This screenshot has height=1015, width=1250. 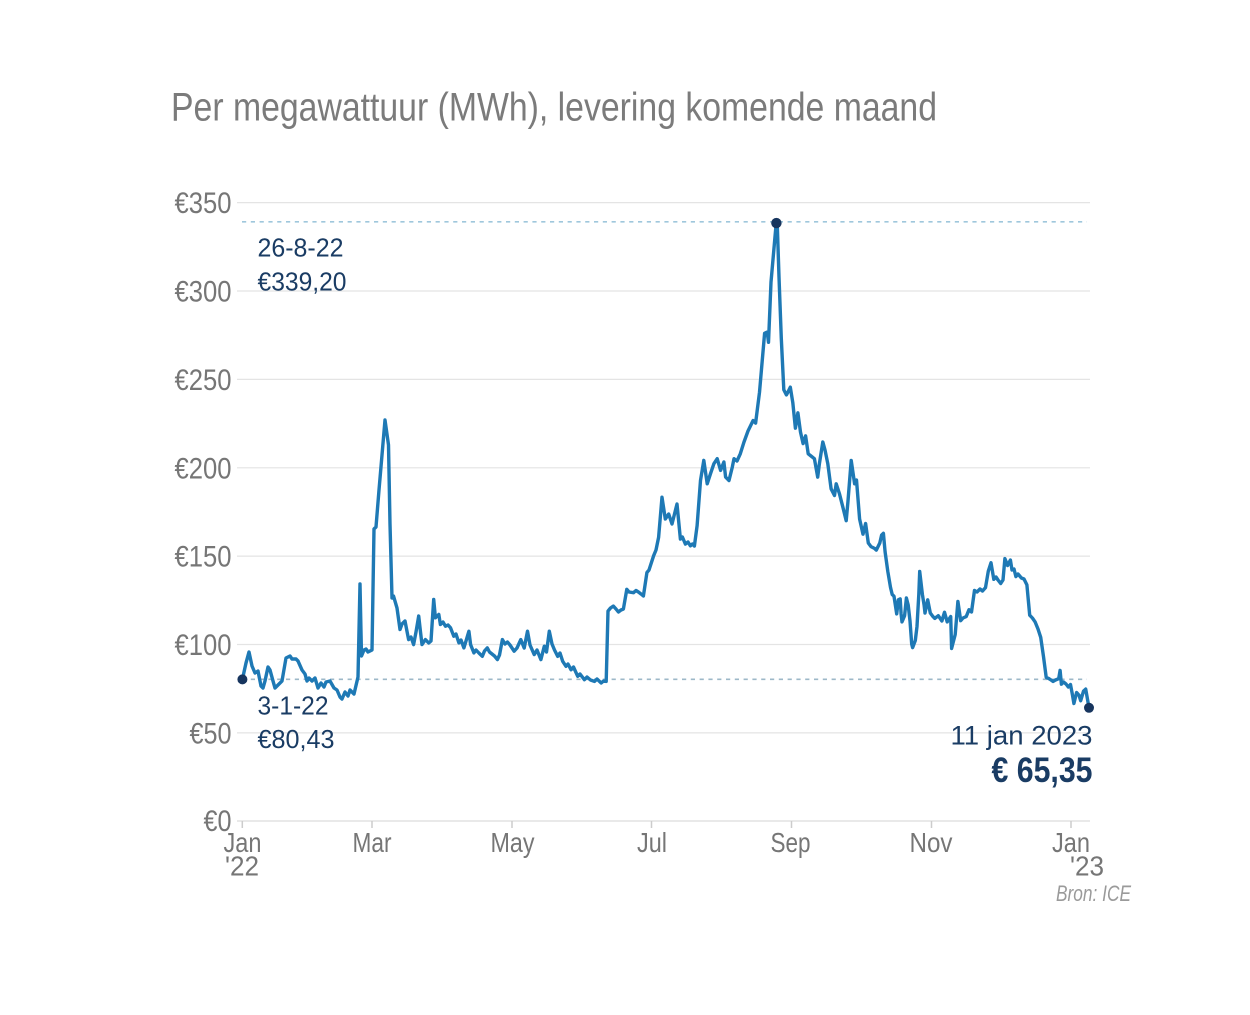 What do you see at coordinates (302, 283) in the screenshot?
I see `svg-text: €339,20` at bounding box center [302, 283].